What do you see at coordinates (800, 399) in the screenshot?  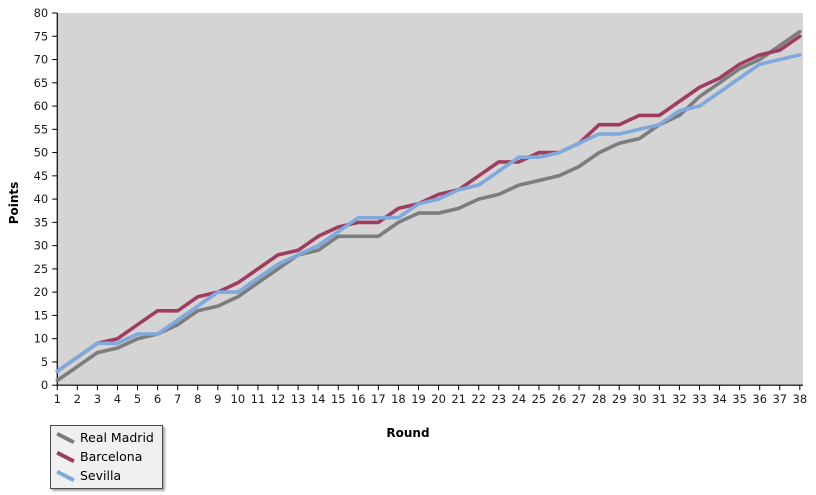 I see `x-tick-label: 38` at bounding box center [800, 399].